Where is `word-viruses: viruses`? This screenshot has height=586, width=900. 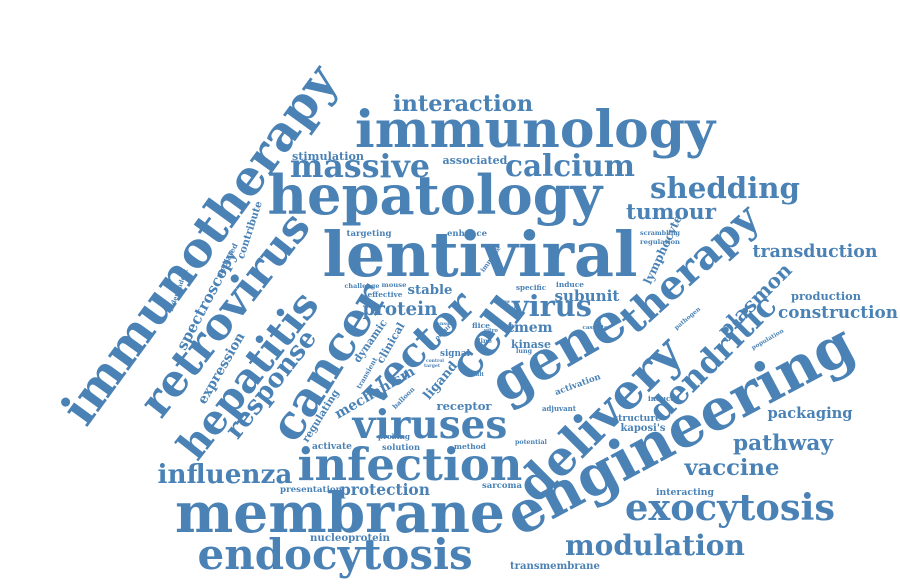
word-viruses: viruses is located at coordinates (430, 424).